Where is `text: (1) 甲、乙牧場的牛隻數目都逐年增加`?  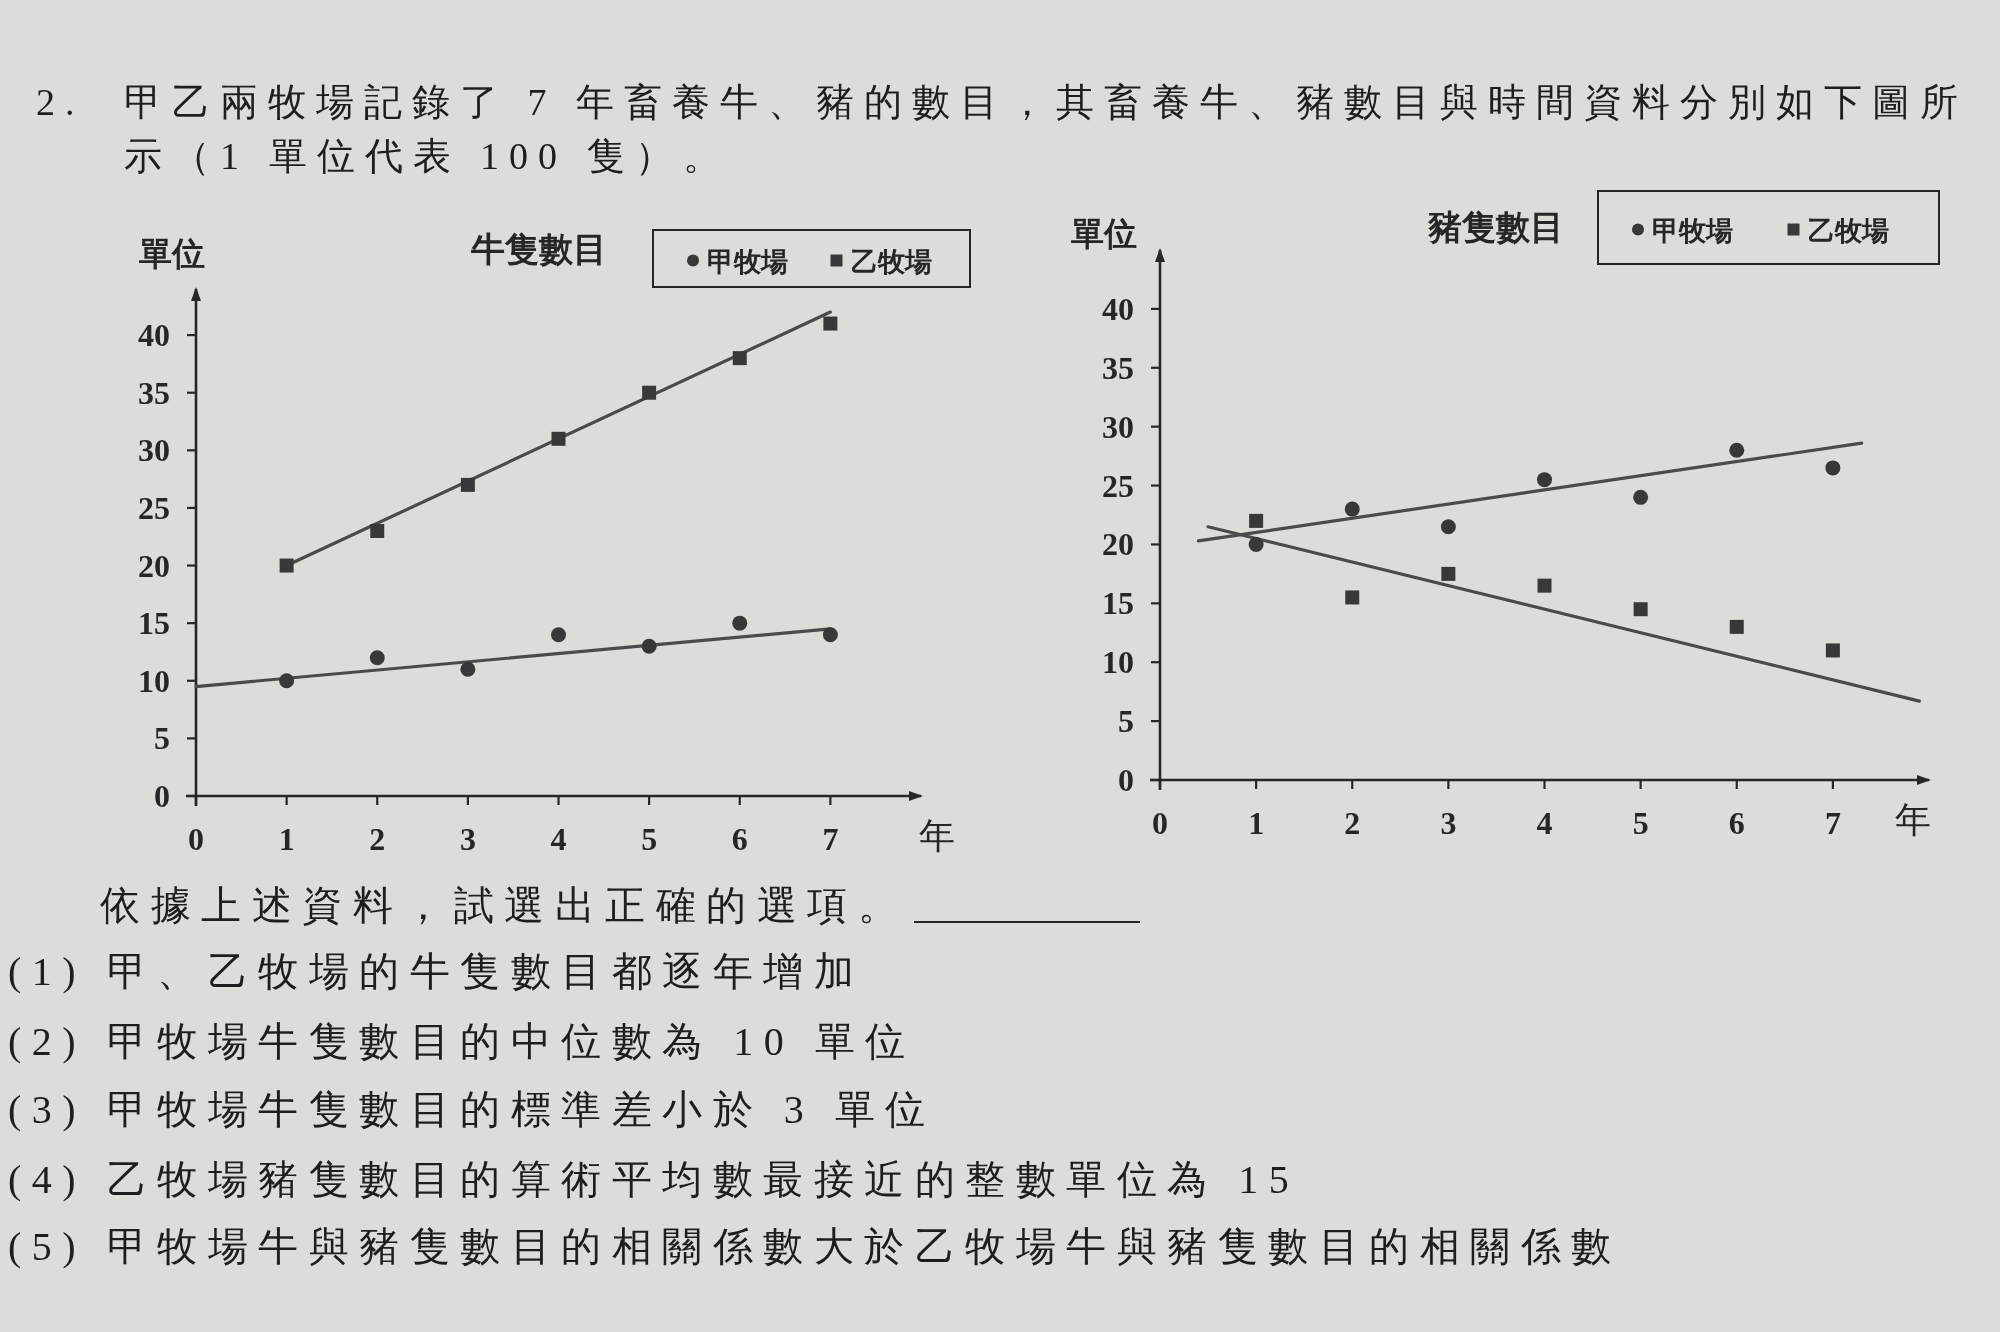 text: (1) 甲、乙牧場的牛隻數目都逐年增加 is located at coordinates (436, 971).